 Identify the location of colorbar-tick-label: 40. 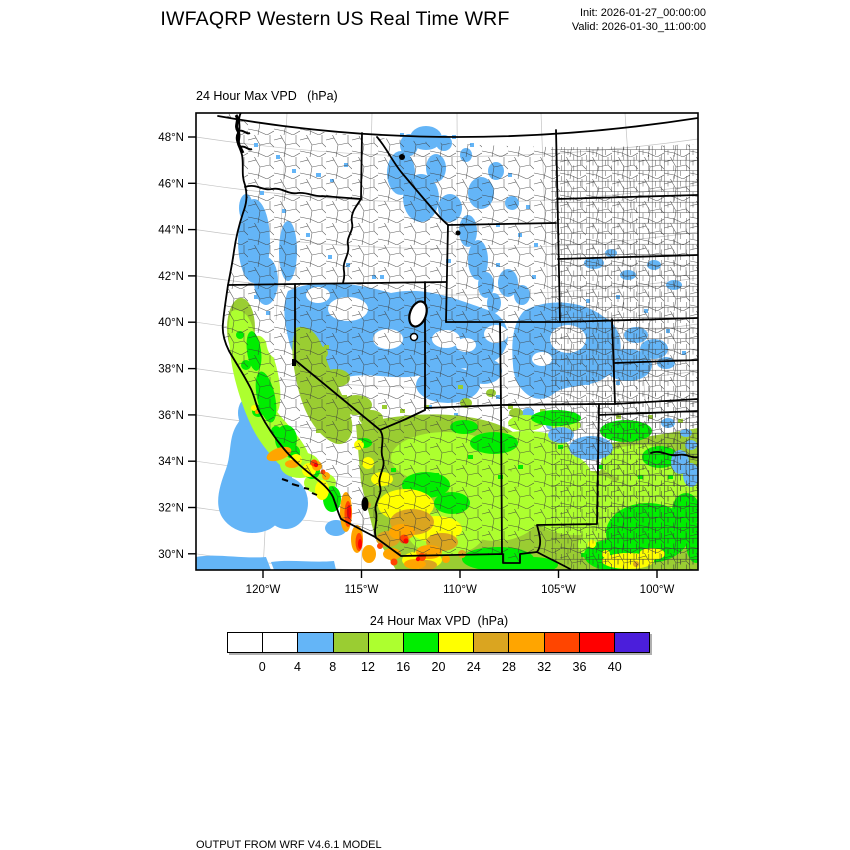
(614, 667).